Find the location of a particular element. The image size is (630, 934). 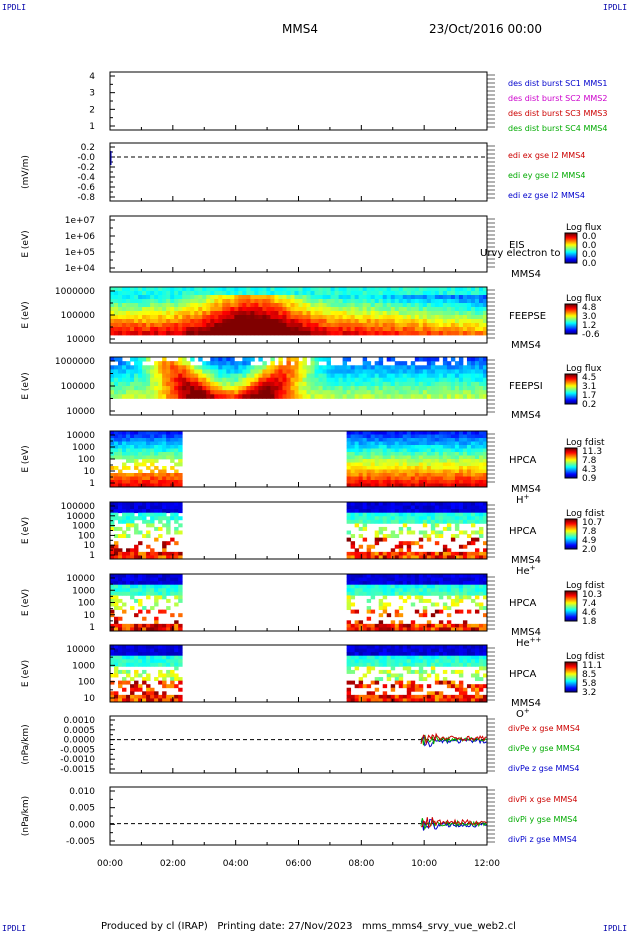

overlay-text: Urvy electron to is located at coordinates (520, 253).